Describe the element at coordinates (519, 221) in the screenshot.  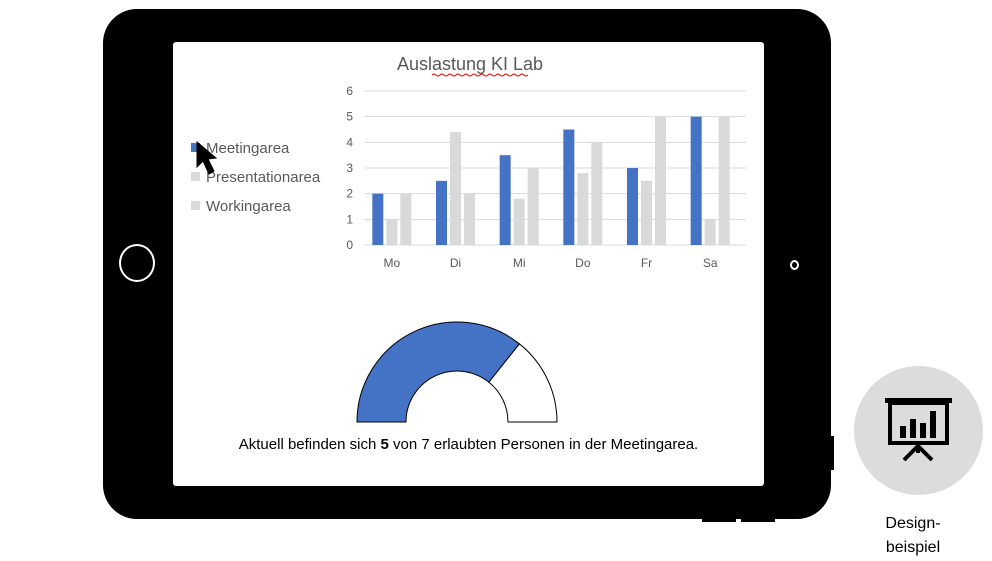
I see `bar-presentationarea-mi` at that location.